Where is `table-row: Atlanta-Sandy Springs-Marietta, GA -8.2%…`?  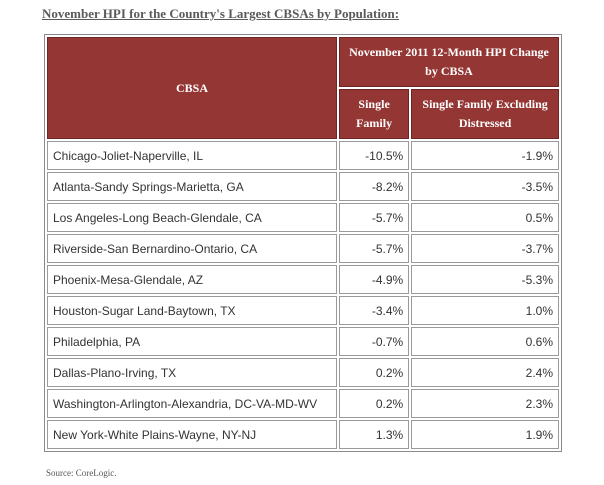
table-row: Atlanta-Sandy Springs-Marietta, GA -8.2%… is located at coordinates (303, 186).